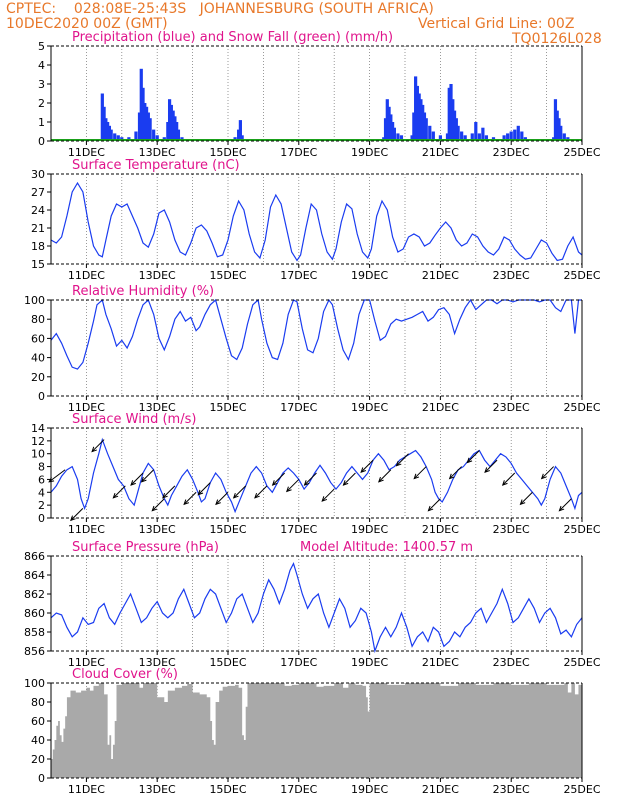  I want to click on model-altitude-note: Model Altitude: 1400.57 m, so click(387, 547).